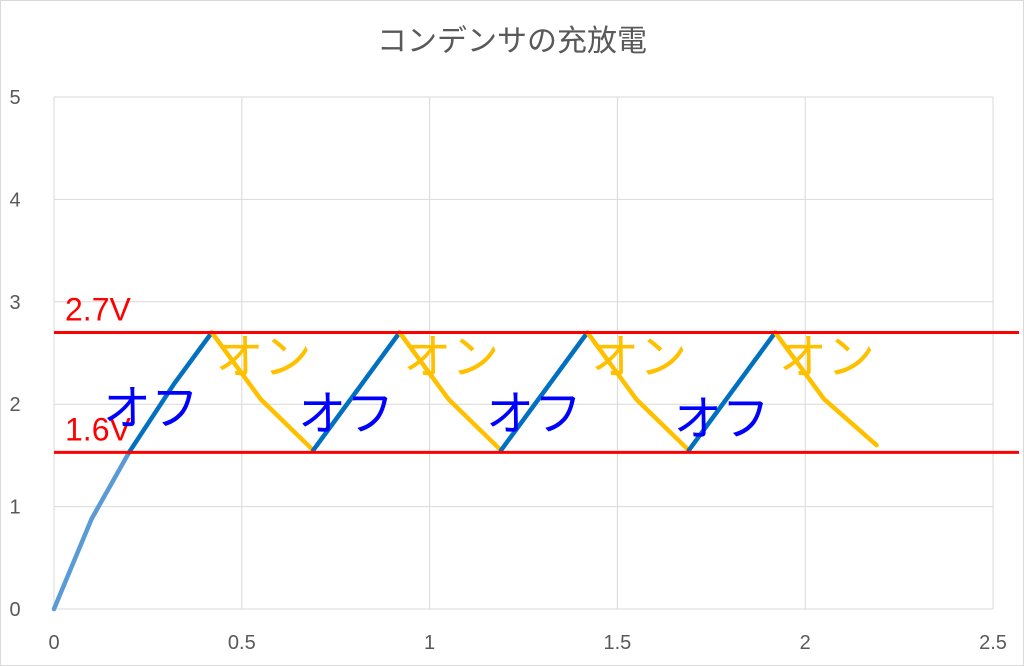  Describe the element at coordinates (53, 643) in the screenshot. I see `x-tick-label: 0` at that location.